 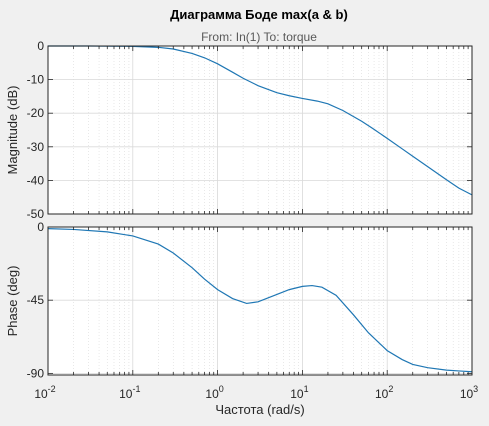 What do you see at coordinates (259, 409) in the screenshot?
I see `x-axis-label: Частота (rad/s)` at bounding box center [259, 409].